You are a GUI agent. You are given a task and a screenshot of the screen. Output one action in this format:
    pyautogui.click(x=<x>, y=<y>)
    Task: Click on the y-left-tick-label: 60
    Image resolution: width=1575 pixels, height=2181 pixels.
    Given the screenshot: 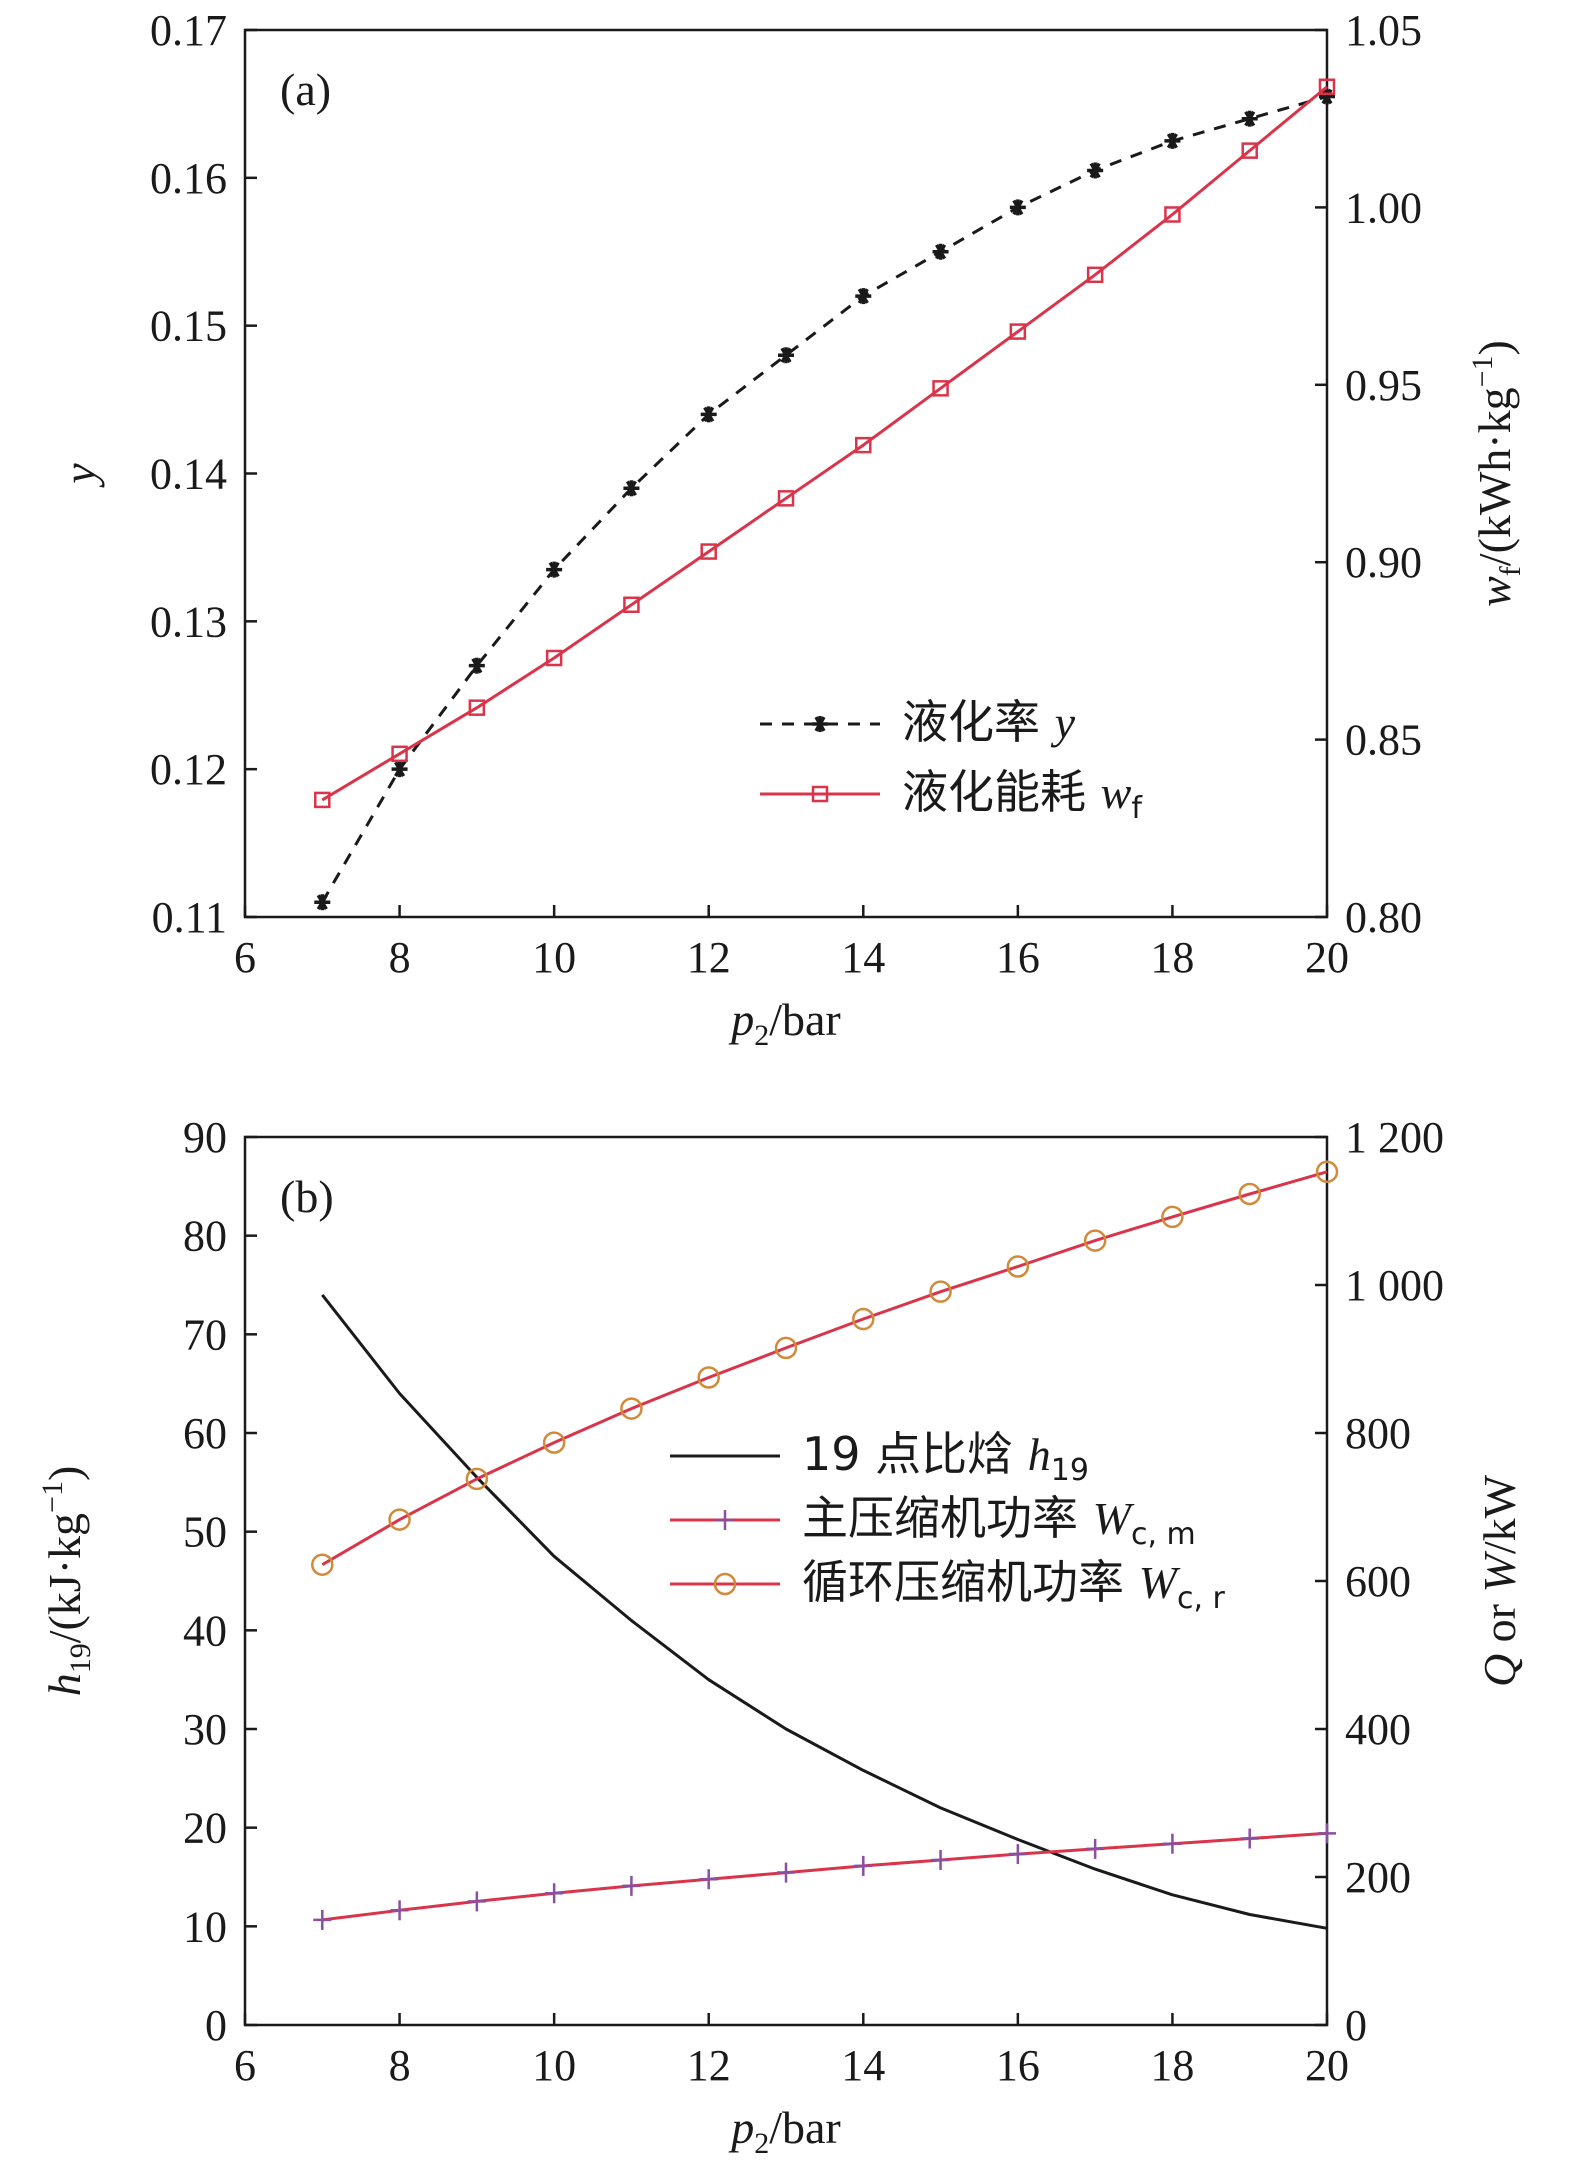 What is the action you would take?
    pyautogui.click(x=205, y=1433)
    